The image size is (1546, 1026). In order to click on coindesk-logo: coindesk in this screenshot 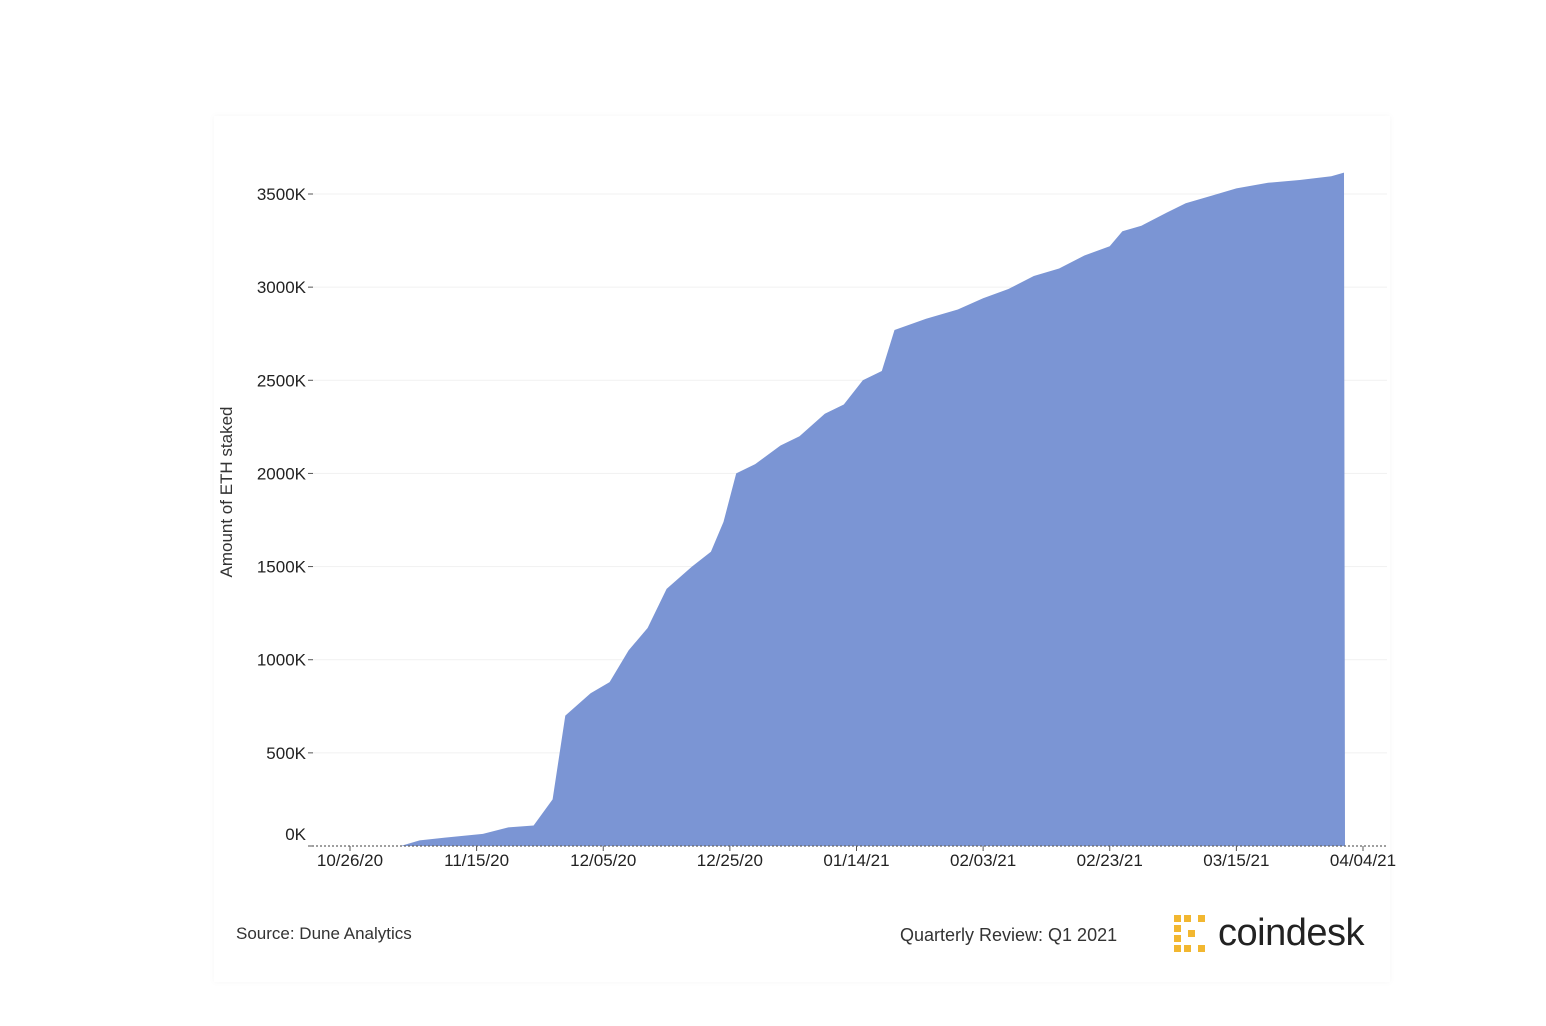, I will do `click(1268, 933)`.